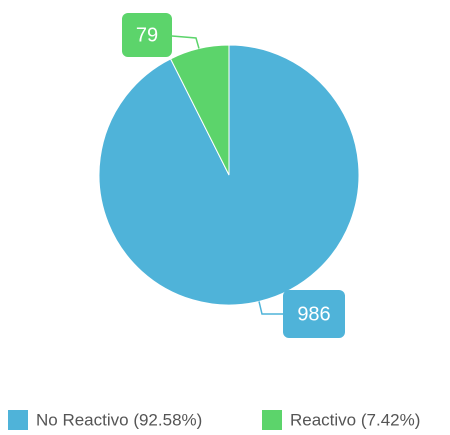  I want to click on data-label: 79, so click(147, 35).